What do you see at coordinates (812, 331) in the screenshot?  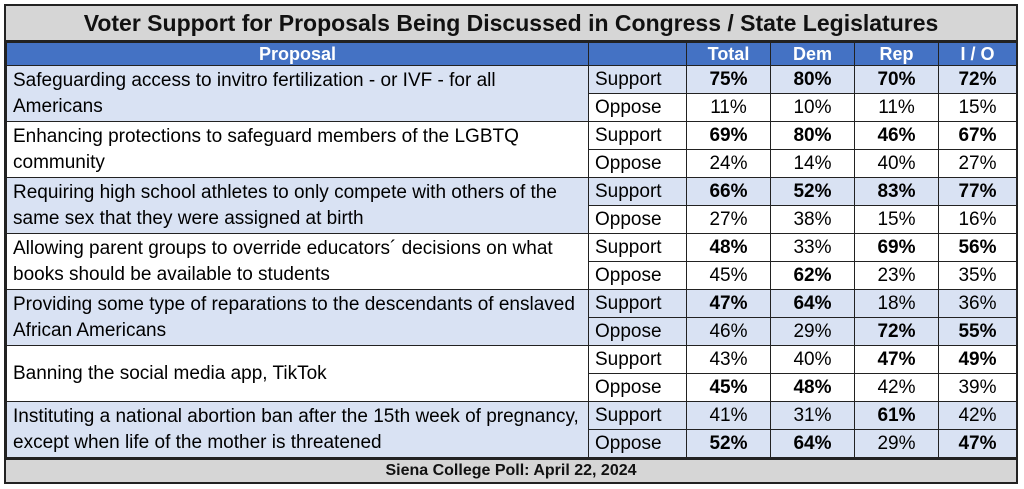 I see `dem-value: 29%` at bounding box center [812, 331].